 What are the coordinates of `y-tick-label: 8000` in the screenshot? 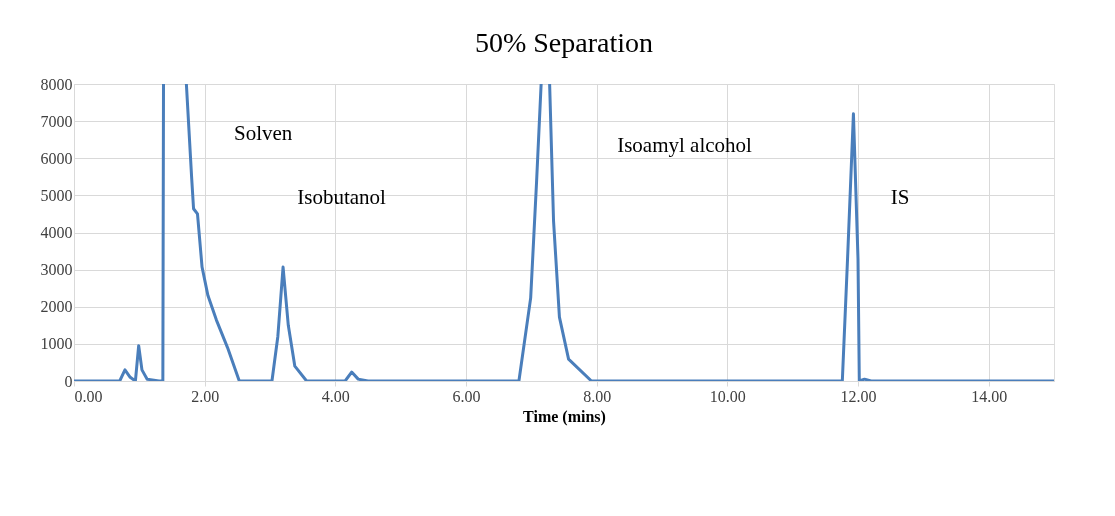 It's located at (56, 84).